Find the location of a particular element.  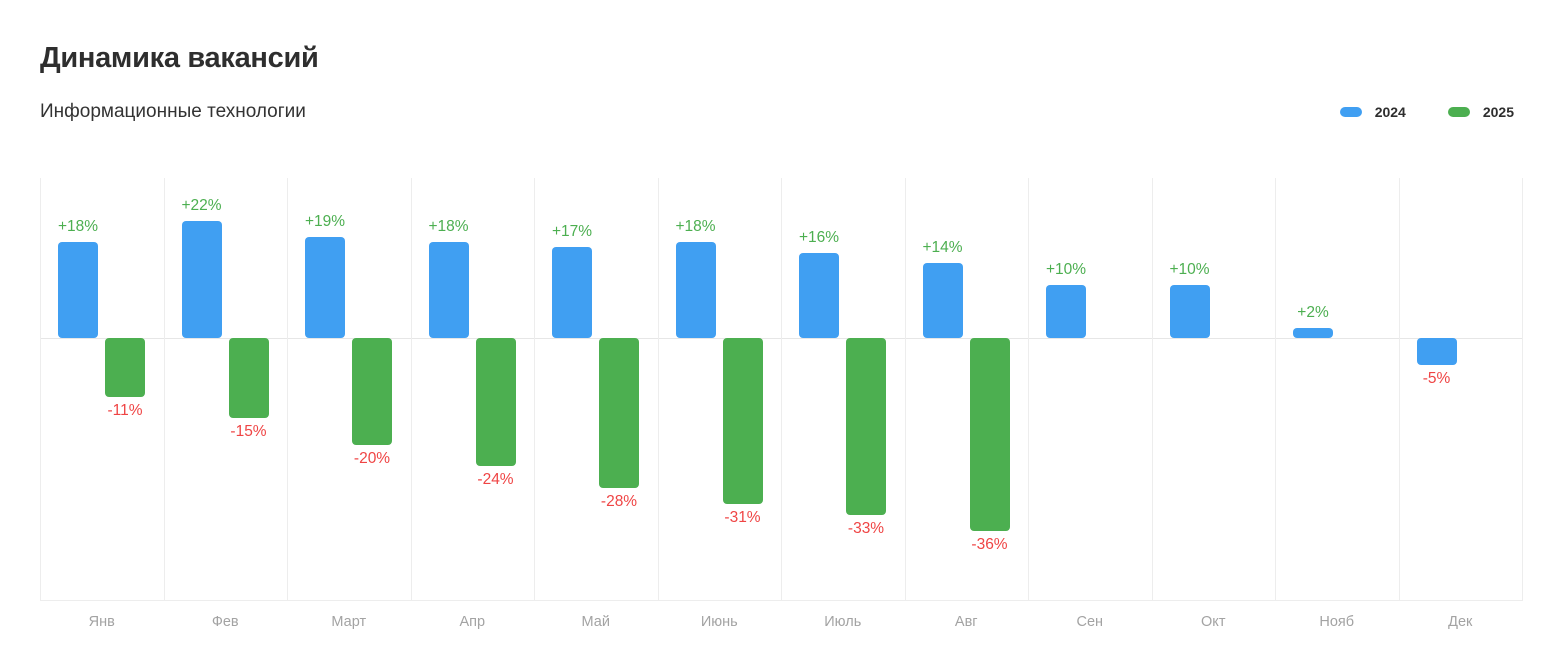

month-column: +18% -31% is located at coordinates (719, 389).